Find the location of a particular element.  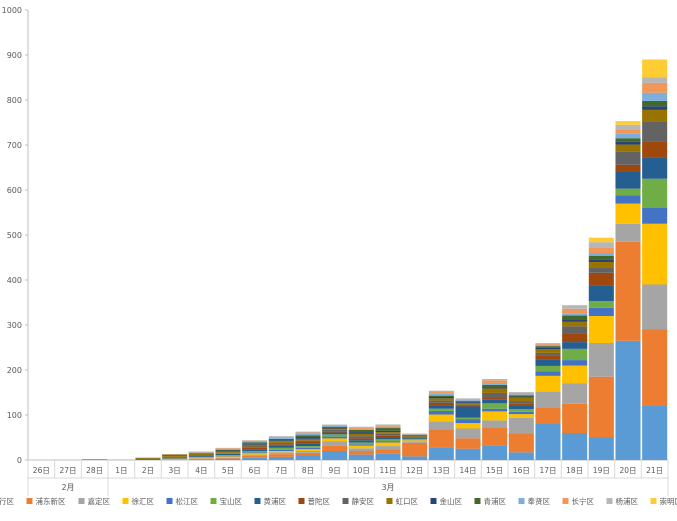

x-group-label: 3月 is located at coordinates (387, 487).